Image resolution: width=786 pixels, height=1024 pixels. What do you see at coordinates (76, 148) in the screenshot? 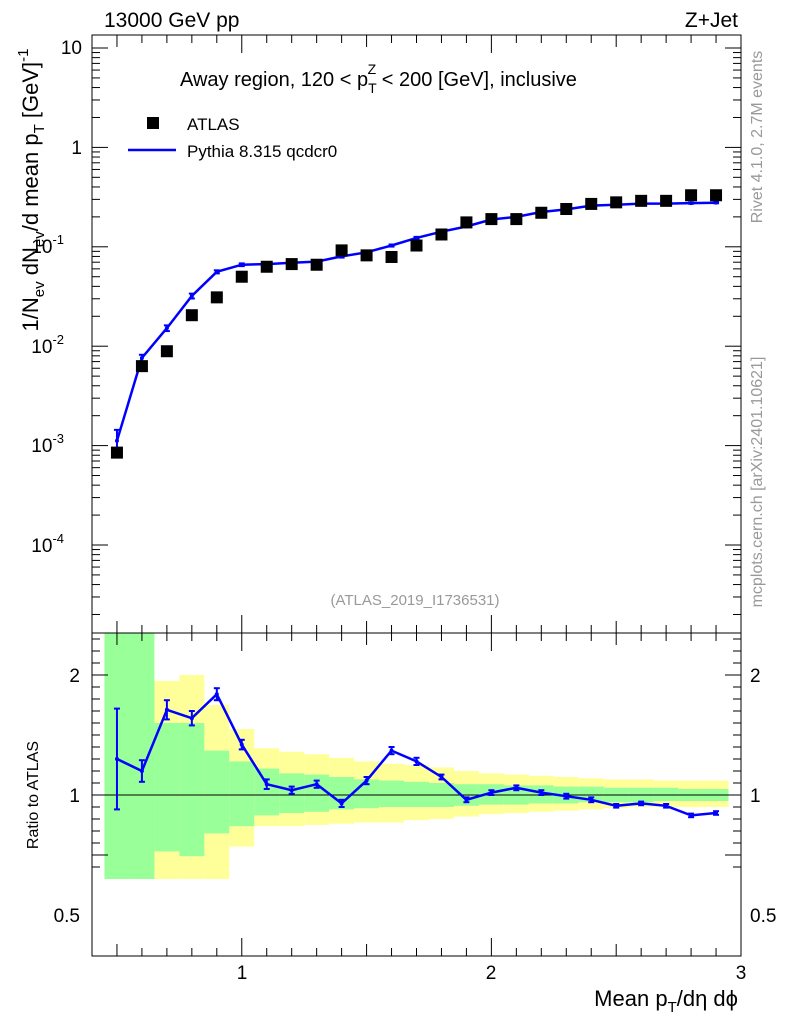
I see `ytick-label-1: 1` at bounding box center [76, 148].